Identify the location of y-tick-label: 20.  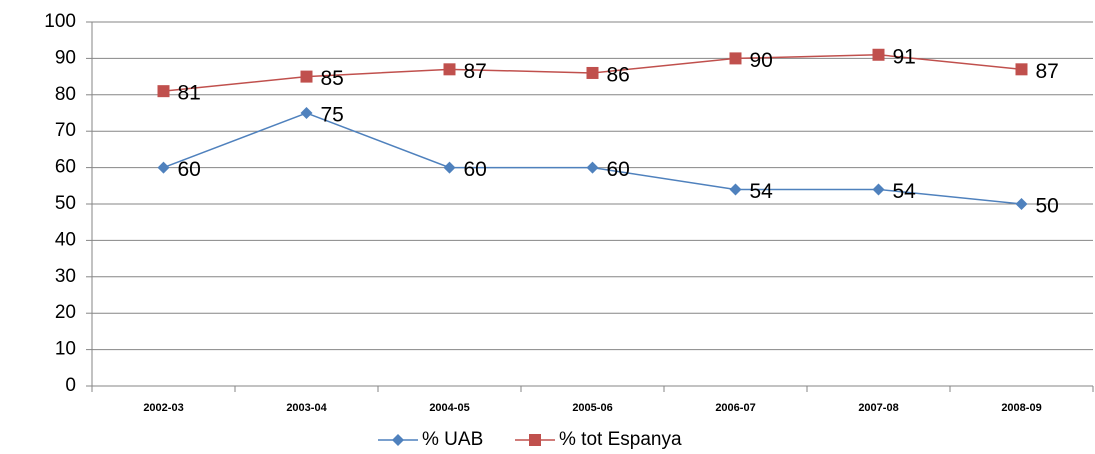
(65, 312).